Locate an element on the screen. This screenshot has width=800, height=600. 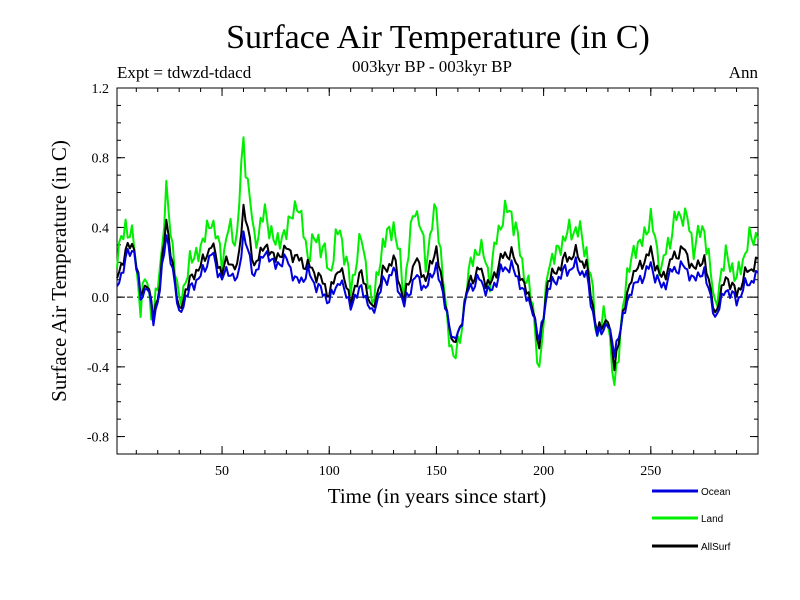
x-axis-label: Time (in years since start) is located at coordinates (437, 496).